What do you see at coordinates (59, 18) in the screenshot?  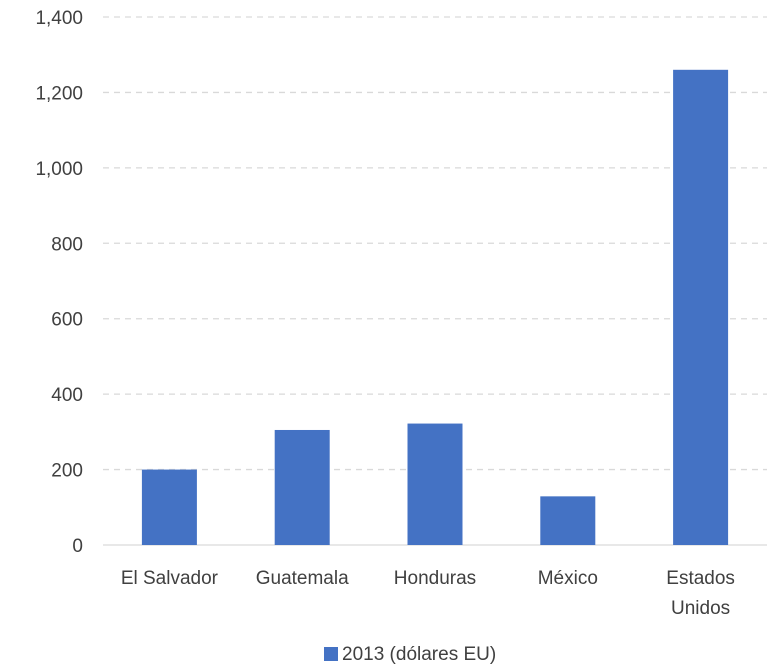 I see `y-tick-label: 1,400` at bounding box center [59, 18].